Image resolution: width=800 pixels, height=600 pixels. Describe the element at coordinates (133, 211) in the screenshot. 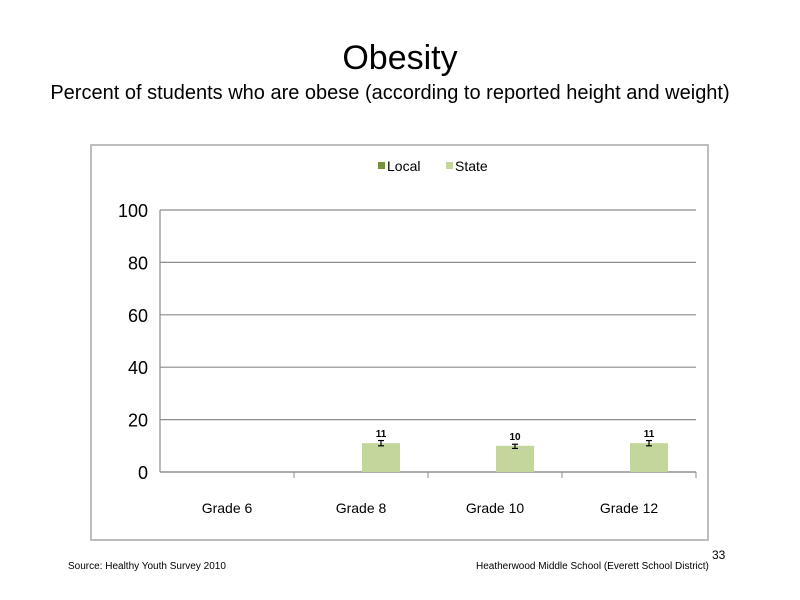

I see `y-tick-label: 100` at that location.